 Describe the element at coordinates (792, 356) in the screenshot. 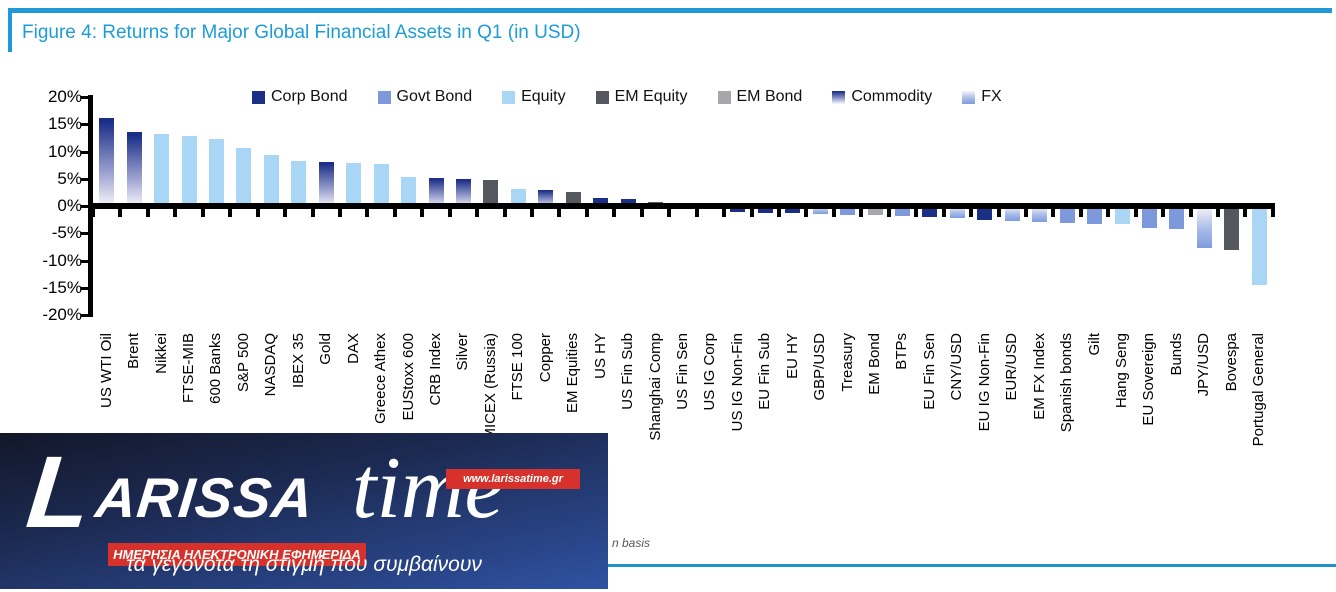

I see `x-axis-label: EU HY` at that location.